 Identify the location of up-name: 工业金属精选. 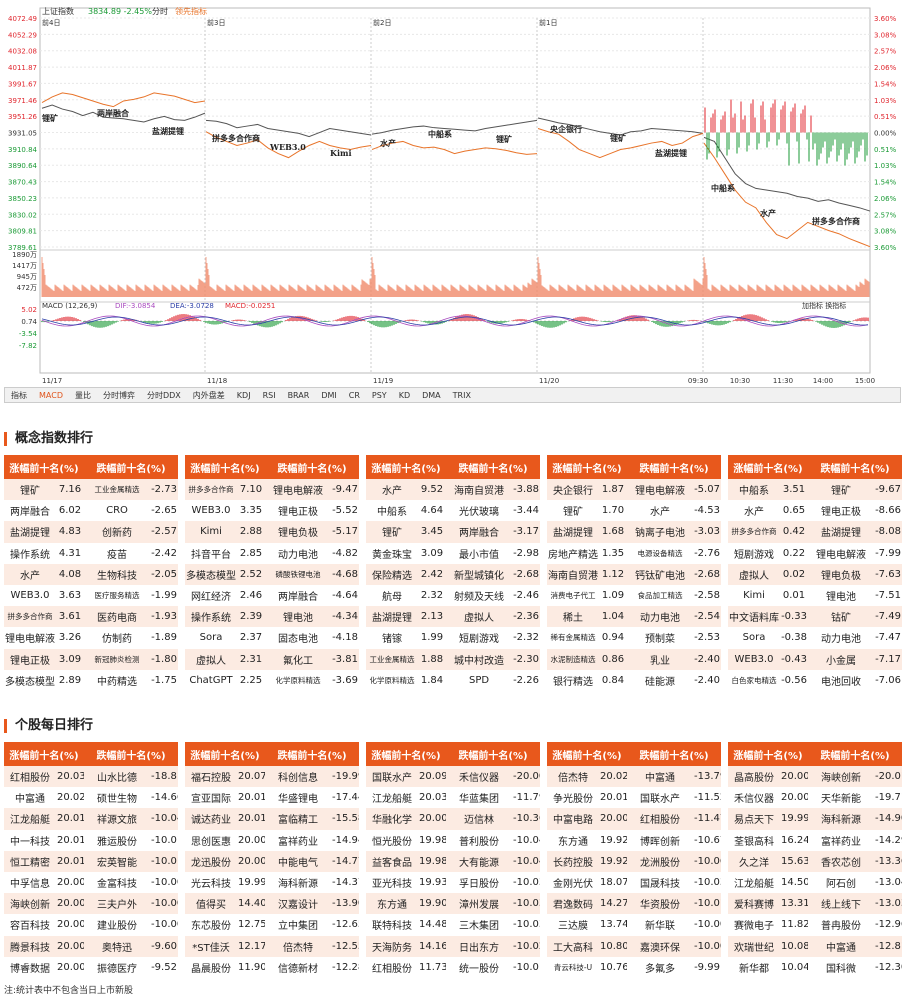
(392, 659).